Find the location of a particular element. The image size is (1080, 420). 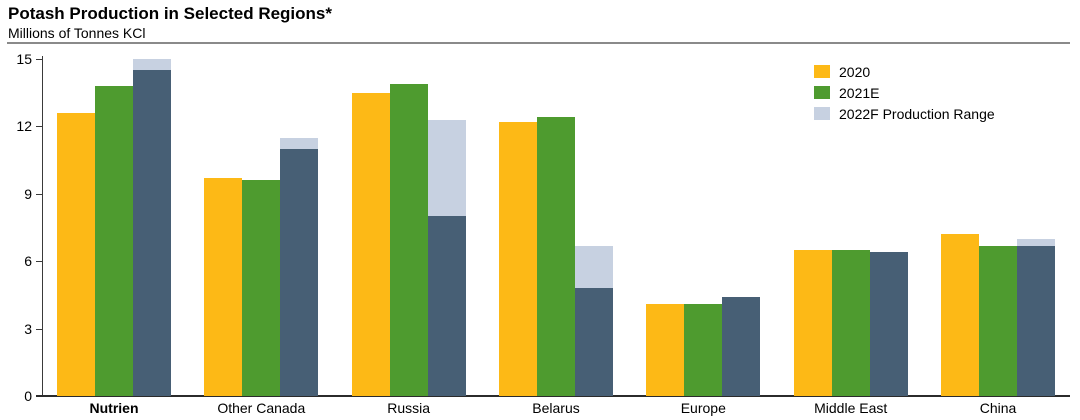

y-tick-label: 15 is located at coordinates (24, 59).